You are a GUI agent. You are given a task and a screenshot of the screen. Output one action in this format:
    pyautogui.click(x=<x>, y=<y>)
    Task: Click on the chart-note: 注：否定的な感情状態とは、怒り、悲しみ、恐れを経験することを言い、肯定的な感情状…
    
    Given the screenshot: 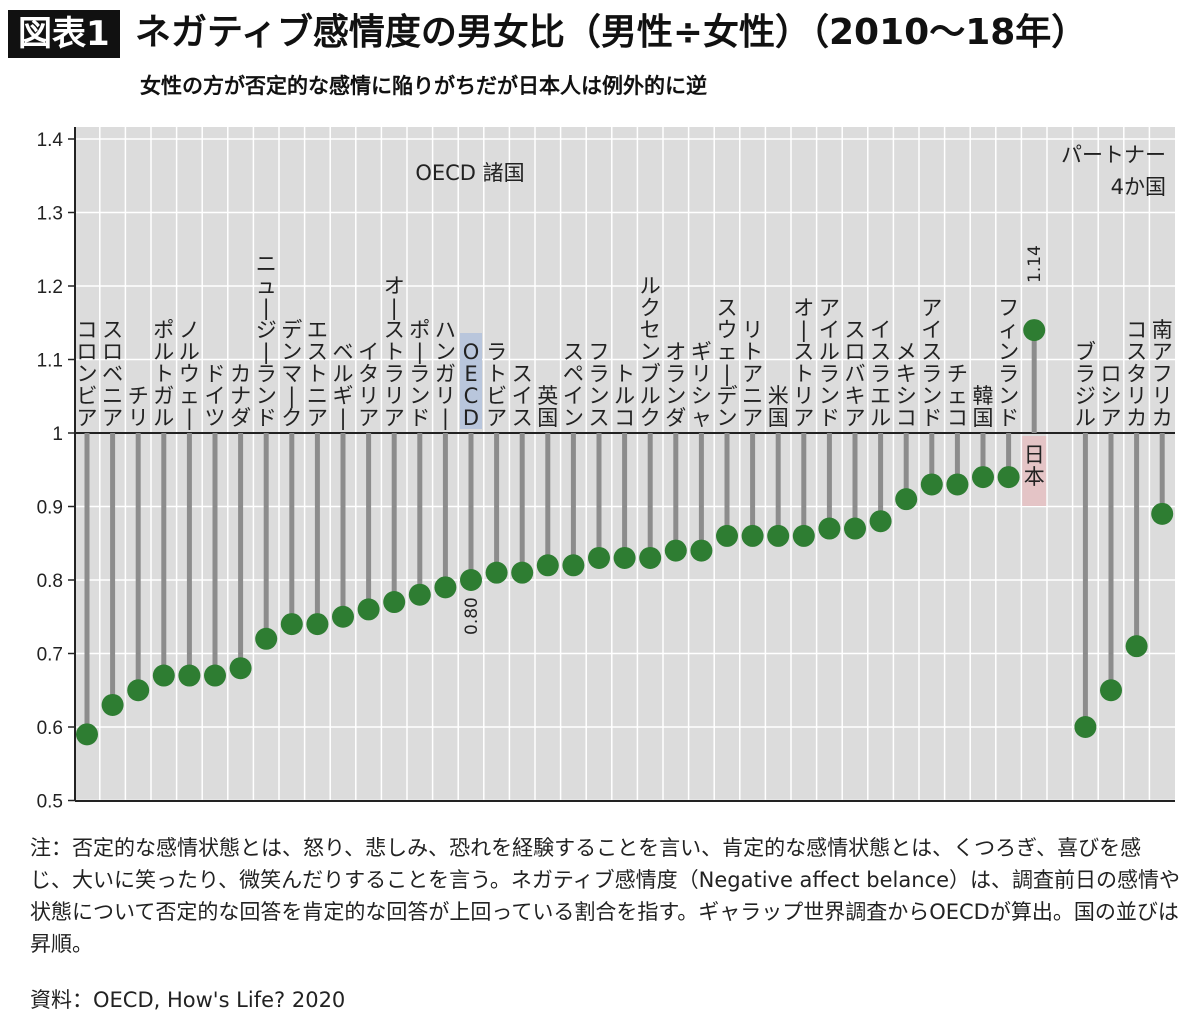 What is the action you would take?
    pyautogui.click(x=605, y=896)
    